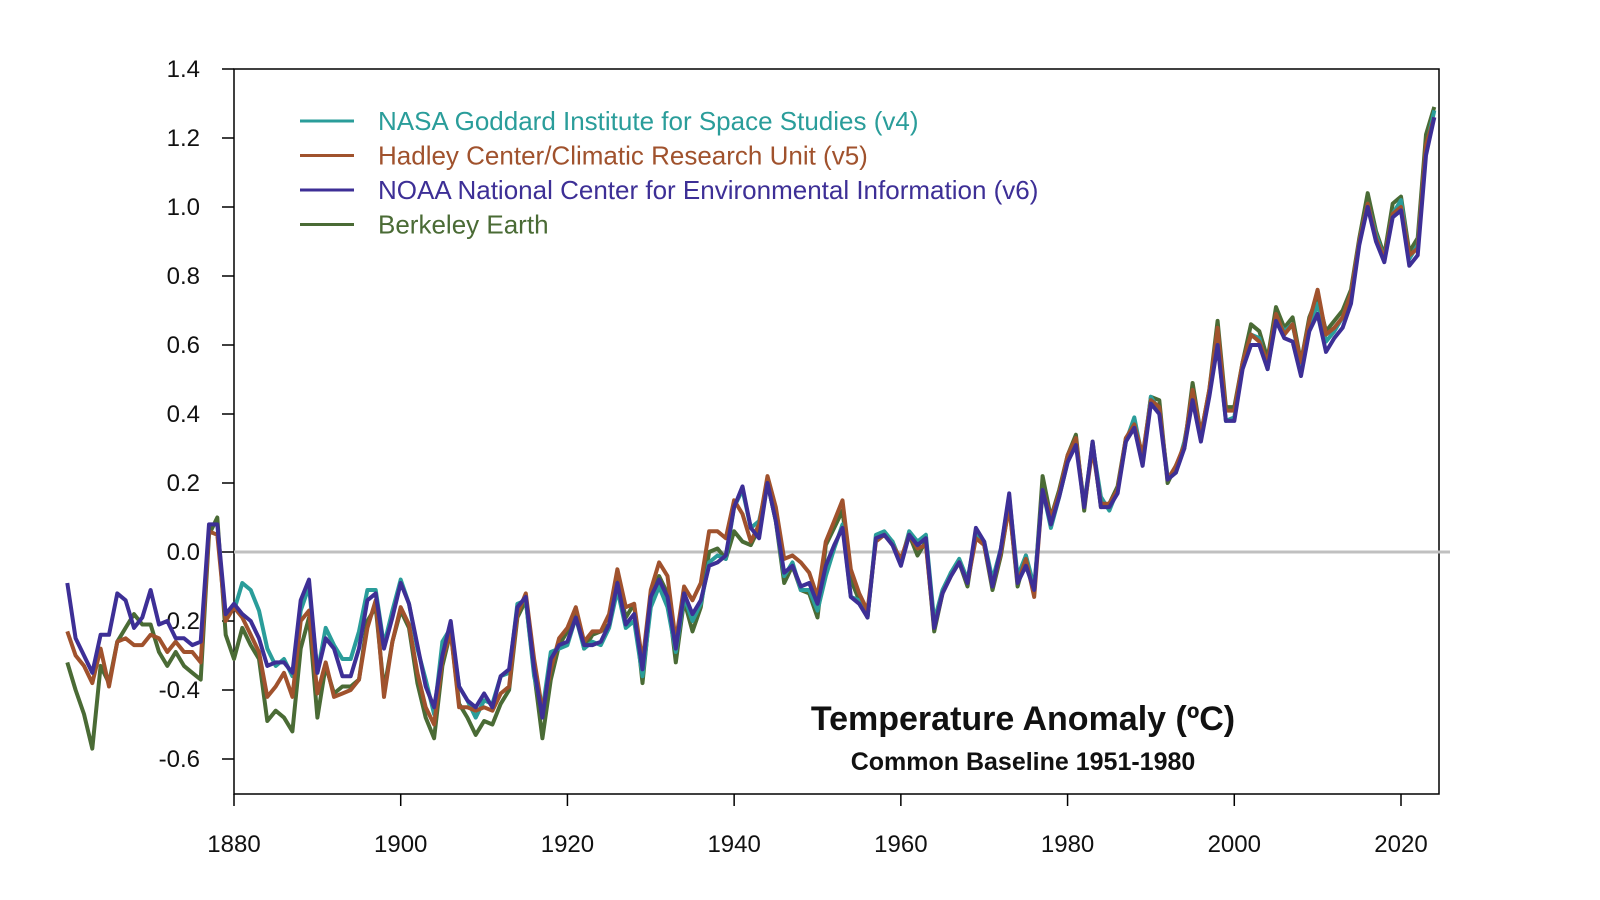 The height and width of the screenshot is (900, 1600). What do you see at coordinates (183, 276) in the screenshot?
I see `y-tick-label: 0.8` at bounding box center [183, 276].